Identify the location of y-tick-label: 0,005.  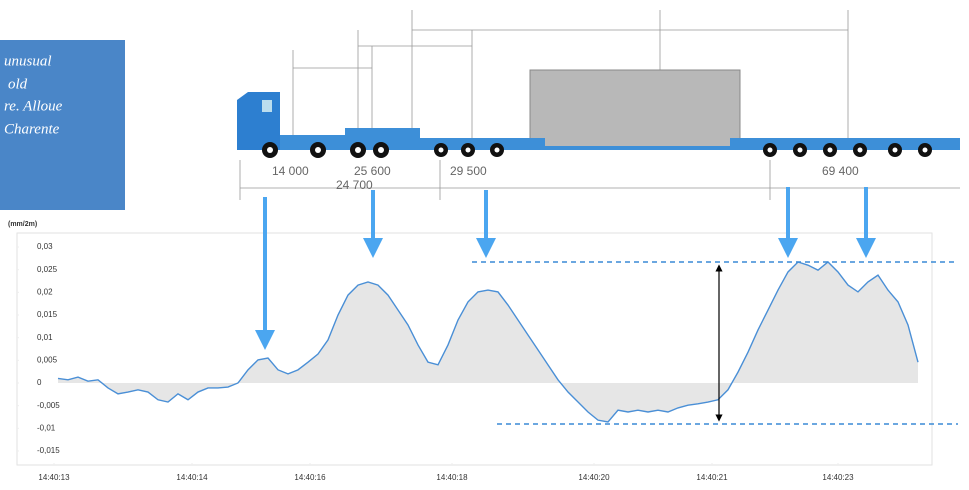
(47, 359).